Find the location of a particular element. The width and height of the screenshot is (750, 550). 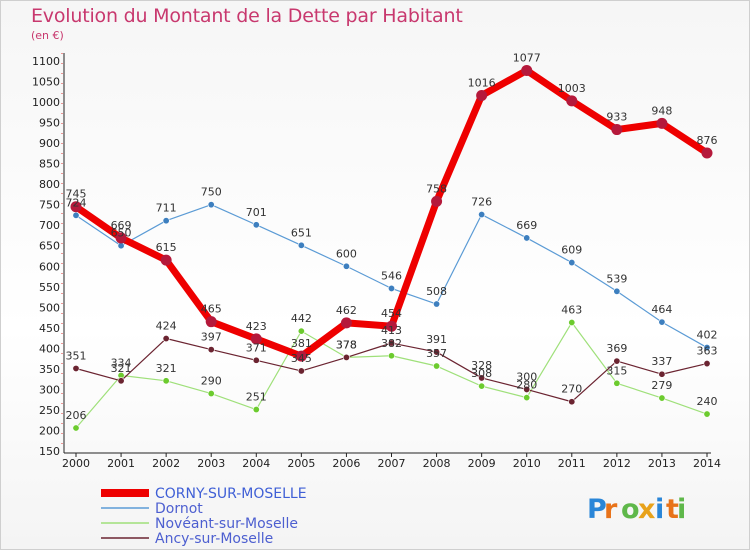

data-label: 402 is located at coordinates (707, 335).